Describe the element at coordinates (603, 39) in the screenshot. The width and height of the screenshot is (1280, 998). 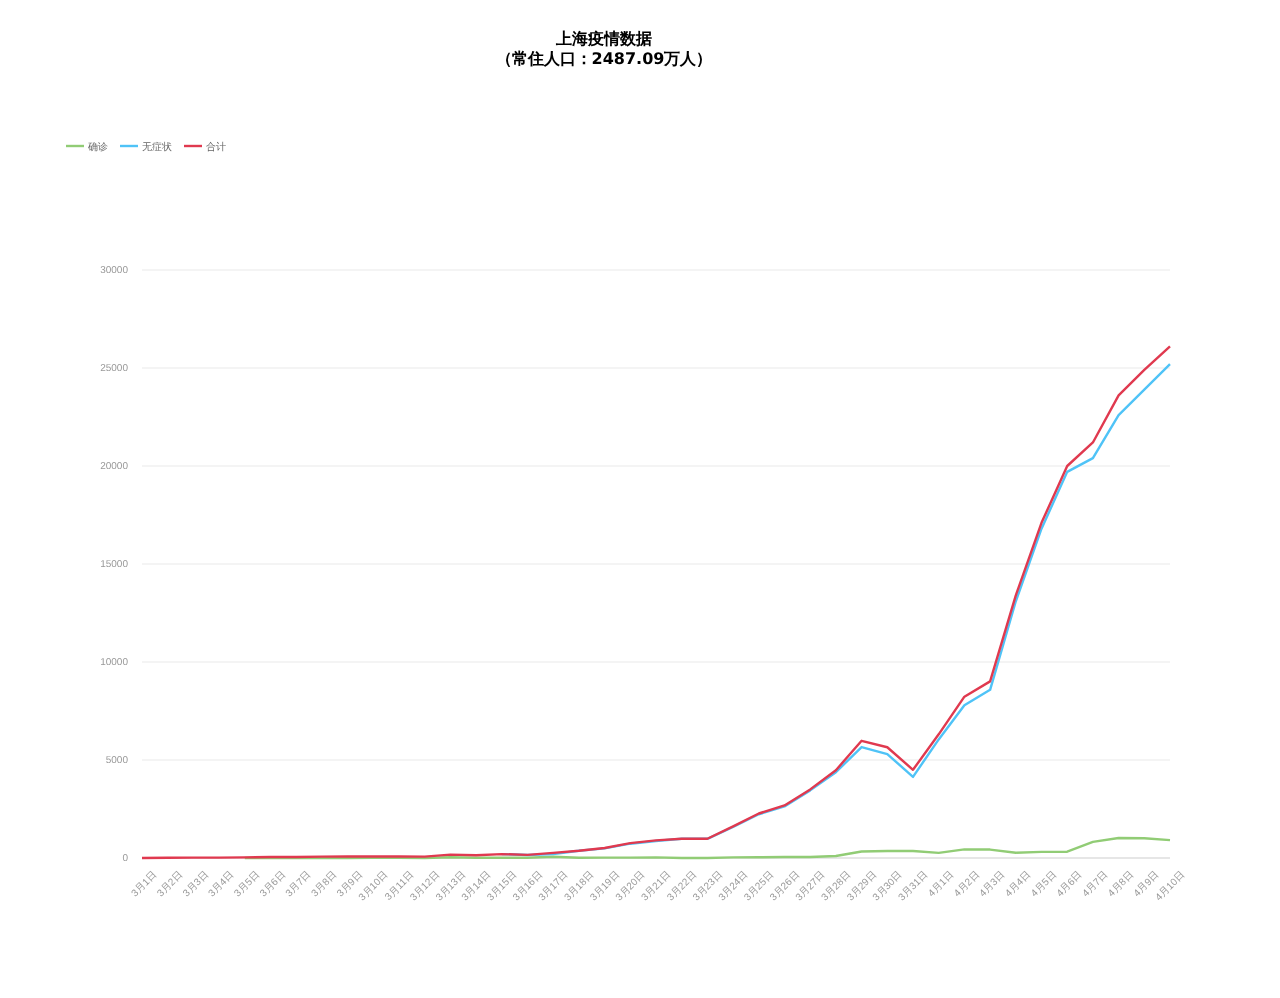
I see `chart-title: 上海疫情数据` at that location.